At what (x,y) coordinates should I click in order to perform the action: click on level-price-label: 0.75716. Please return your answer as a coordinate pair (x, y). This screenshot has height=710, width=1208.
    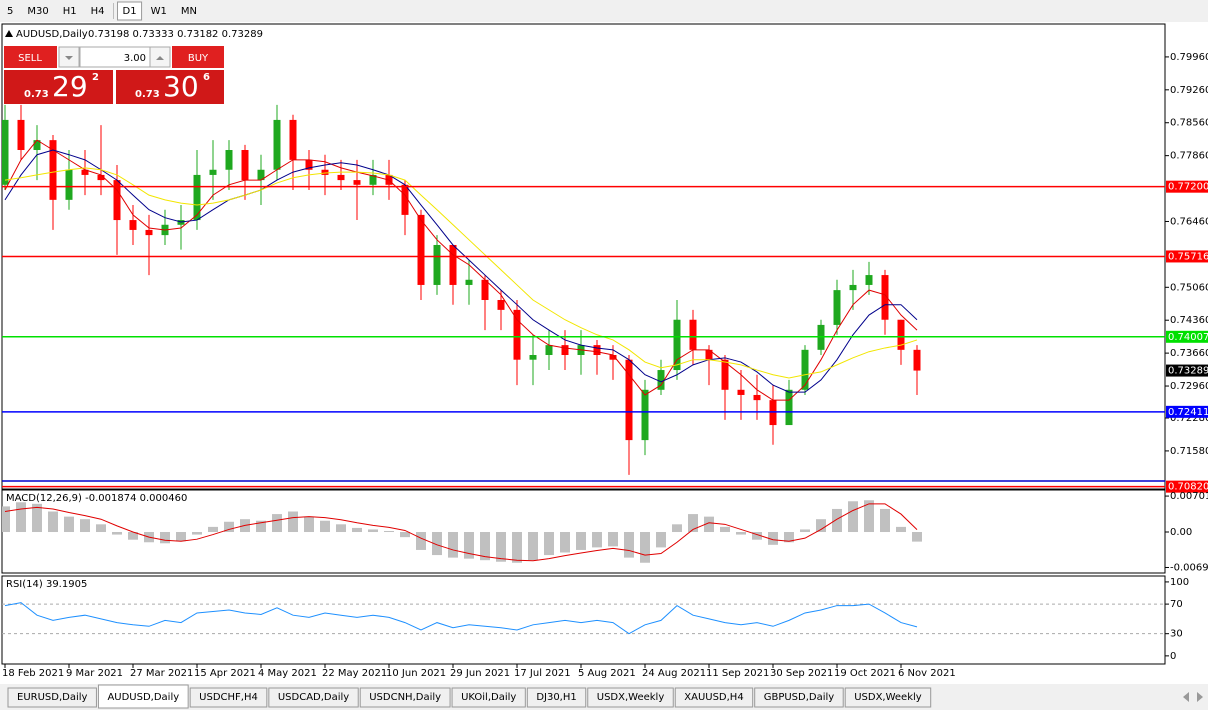
    Looking at the image, I should click on (1188, 256).